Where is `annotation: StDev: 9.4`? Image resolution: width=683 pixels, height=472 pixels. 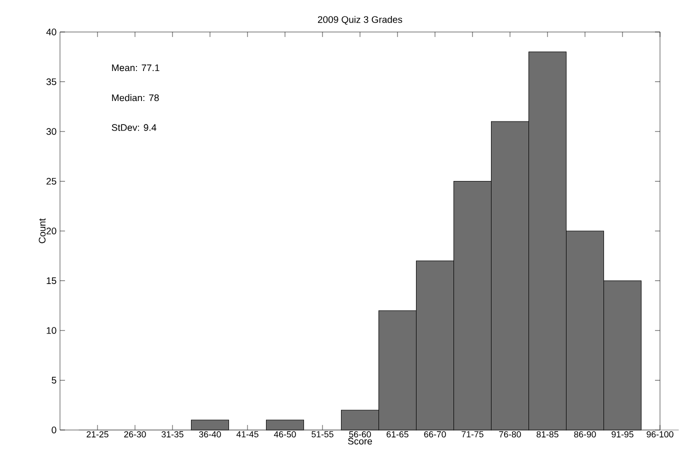 annotation: StDev: 9.4 is located at coordinates (134, 127).